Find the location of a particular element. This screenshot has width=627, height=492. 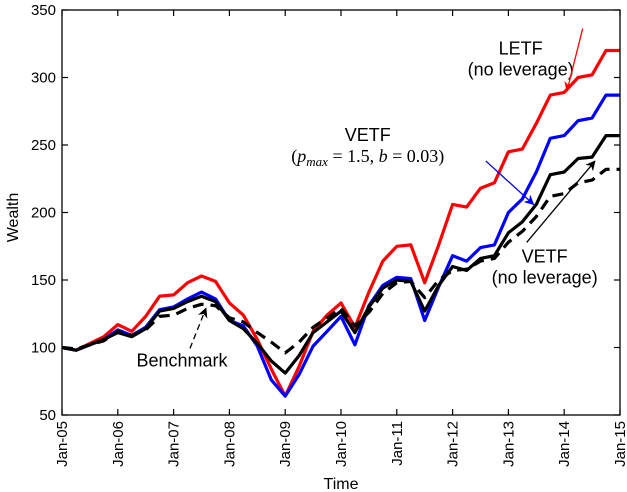

x-tick-label: Jan-10 is located at coordinates (341, 444).